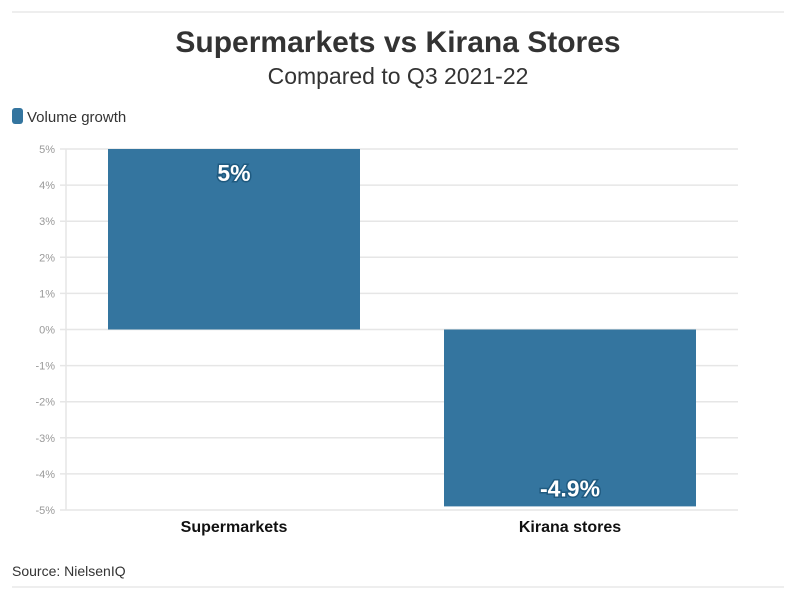 This screenshot has width=796, height=600. Describe the element at coordinates (570, 488) in the screenshot. I see `data-label: -4.9%` at that location.